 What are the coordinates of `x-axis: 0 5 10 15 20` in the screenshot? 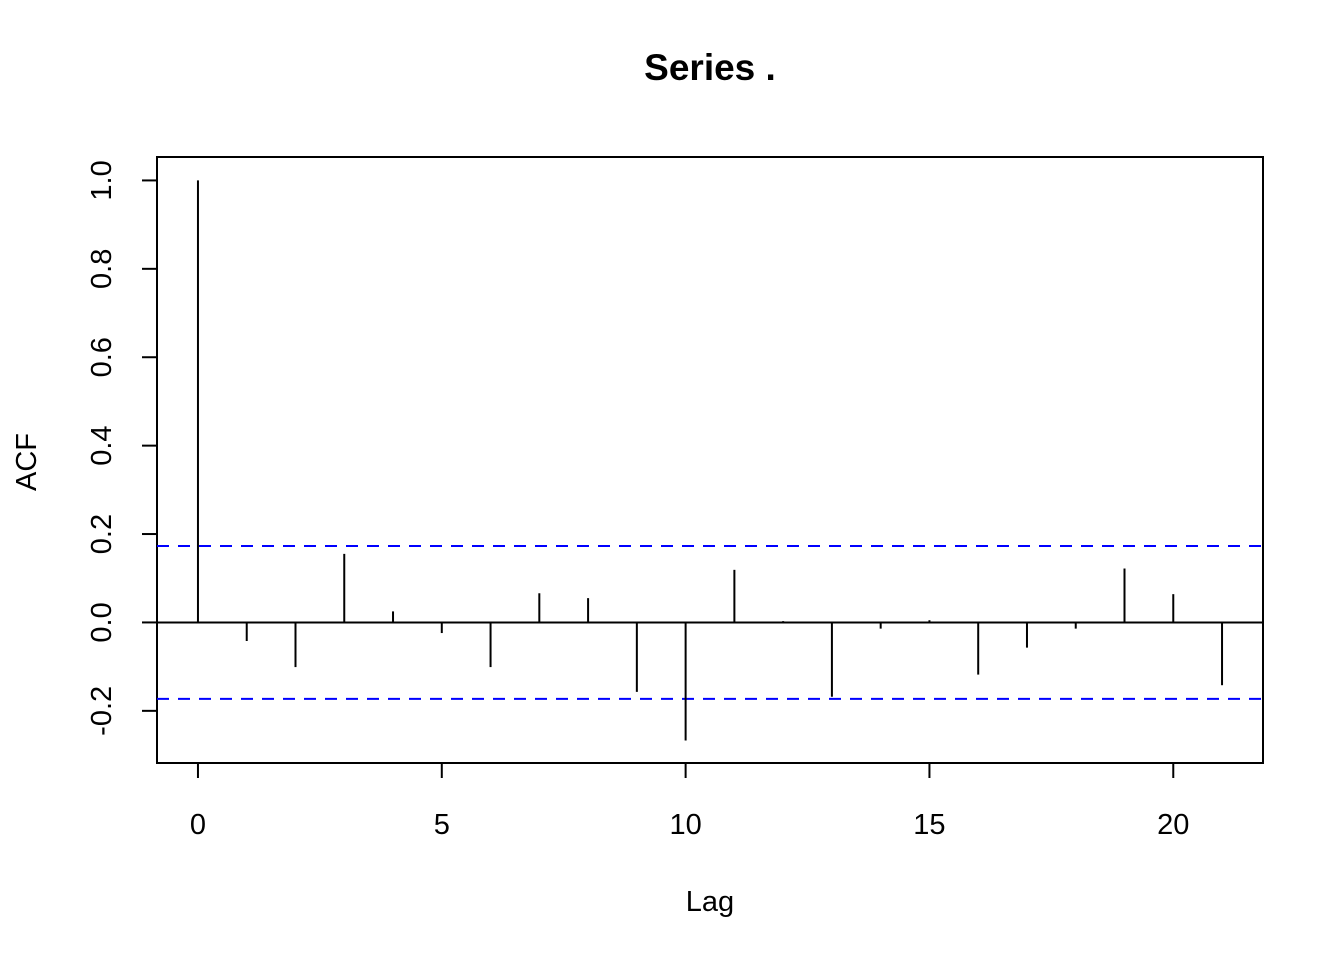 It's located at (689, 802).